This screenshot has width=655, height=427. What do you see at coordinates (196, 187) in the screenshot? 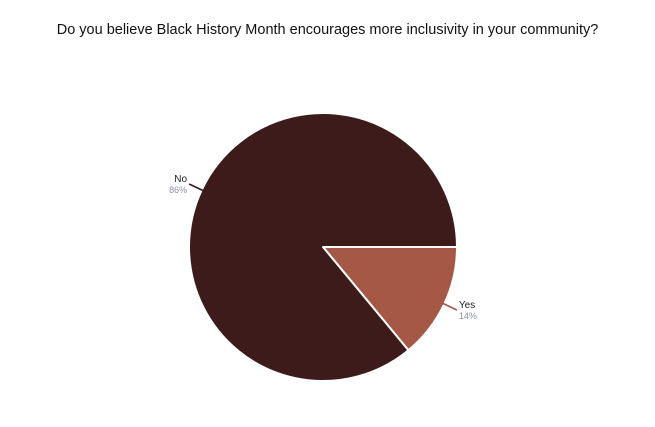
I see `leader-line-no` at bounding box center [196, 187].